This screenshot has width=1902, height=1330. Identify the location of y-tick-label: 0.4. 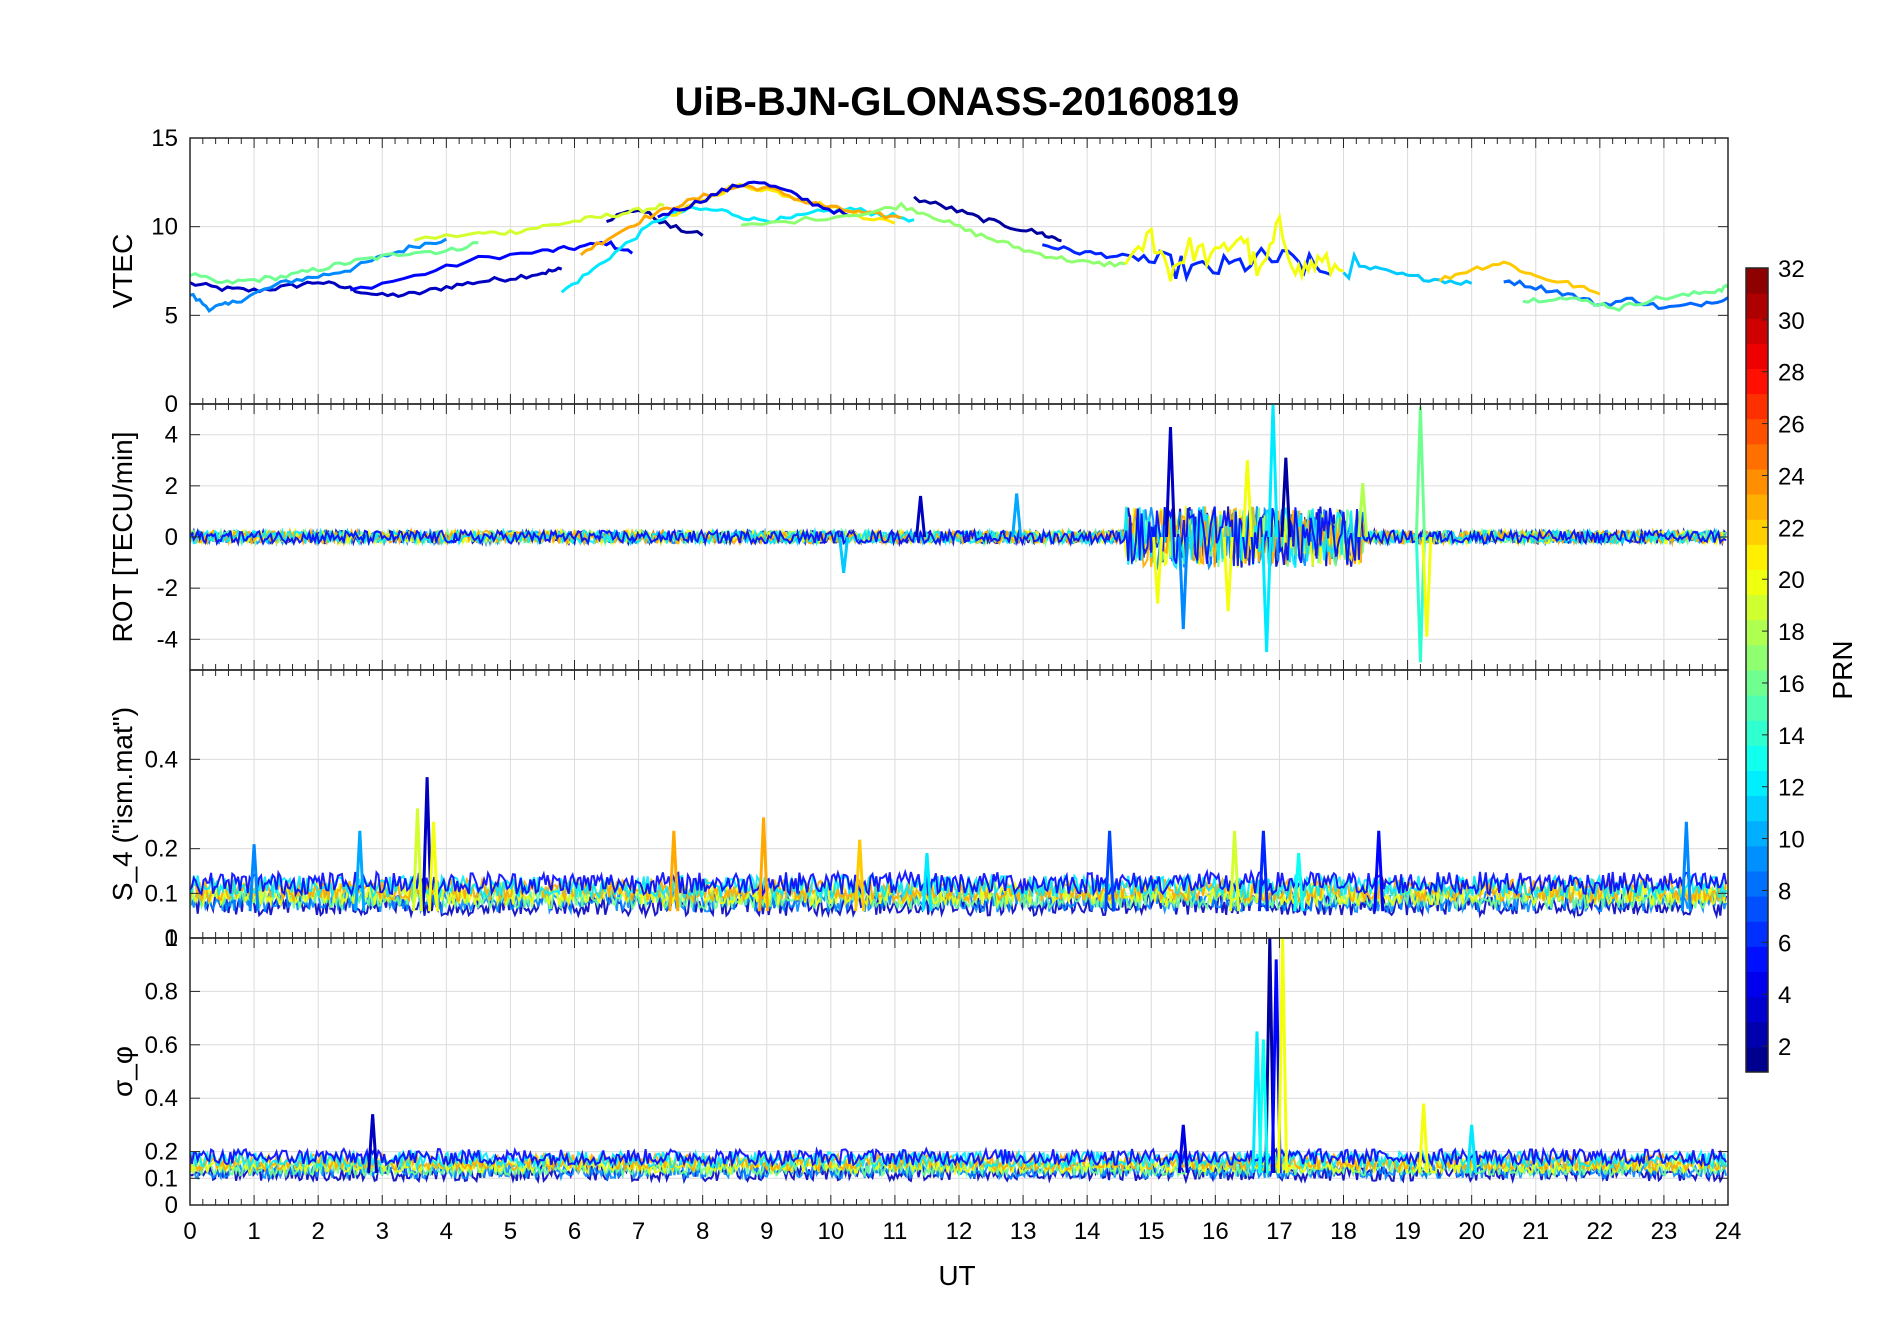
(161, 759).